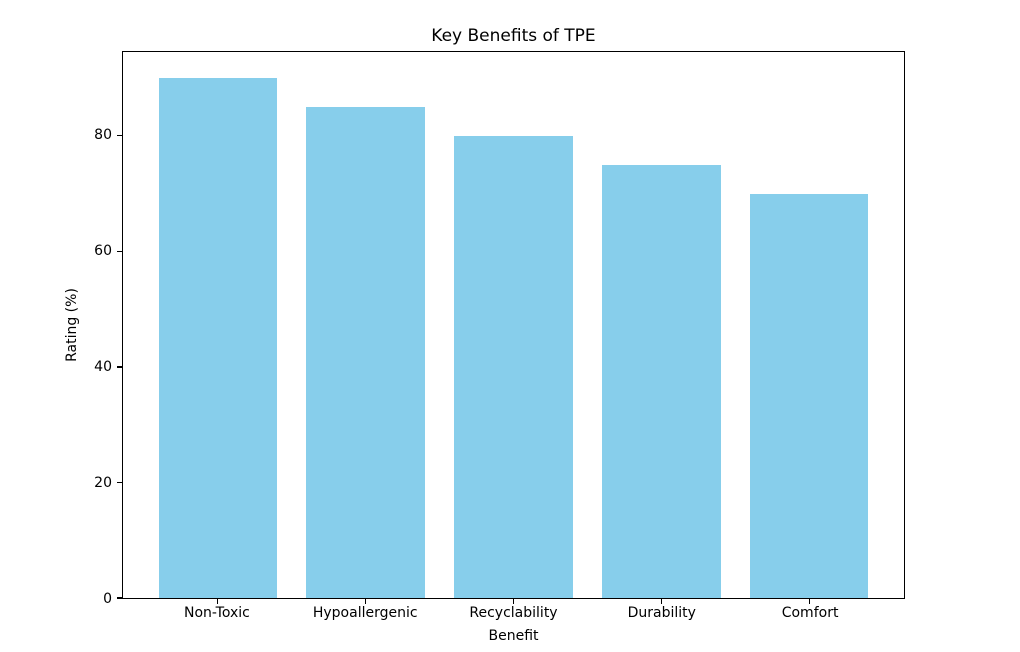  Describe the element at coordinates (107, 599) in the screenshot. I see `y-tick-label: 0` at that location.